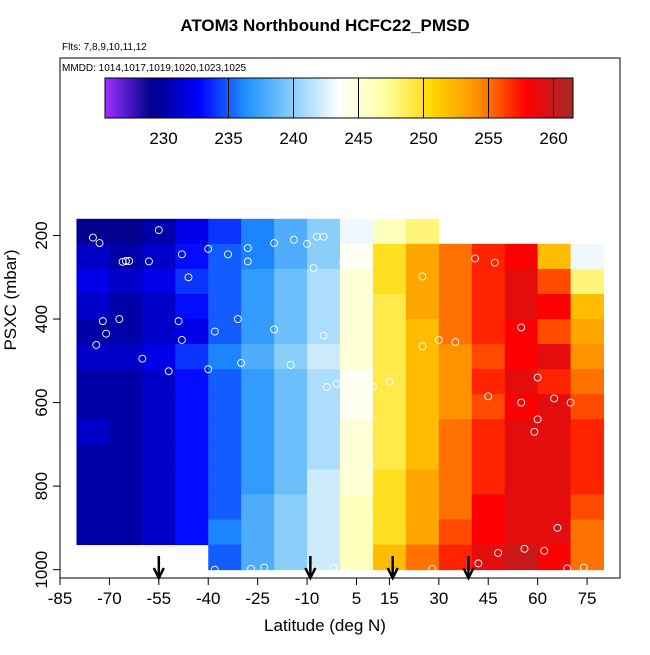 The height and width of the screenshot is (655, 650). I want to click on subtitle: Flts: 7,8,9,10,11,12, so click(104, 47).